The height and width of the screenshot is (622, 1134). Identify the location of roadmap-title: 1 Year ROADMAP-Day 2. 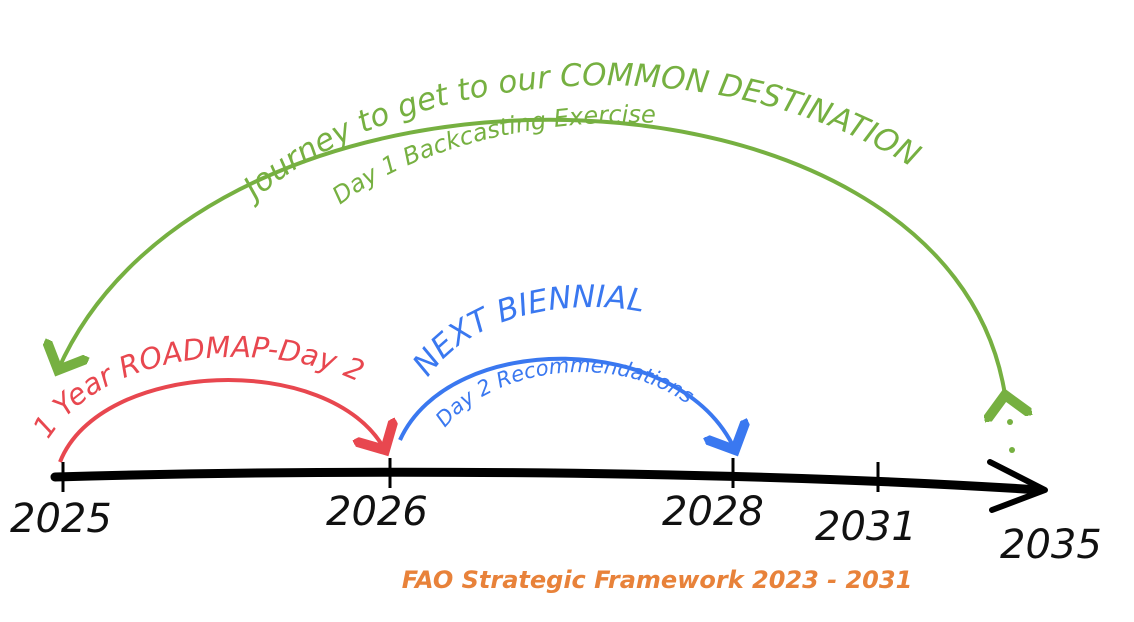
(197, 387).